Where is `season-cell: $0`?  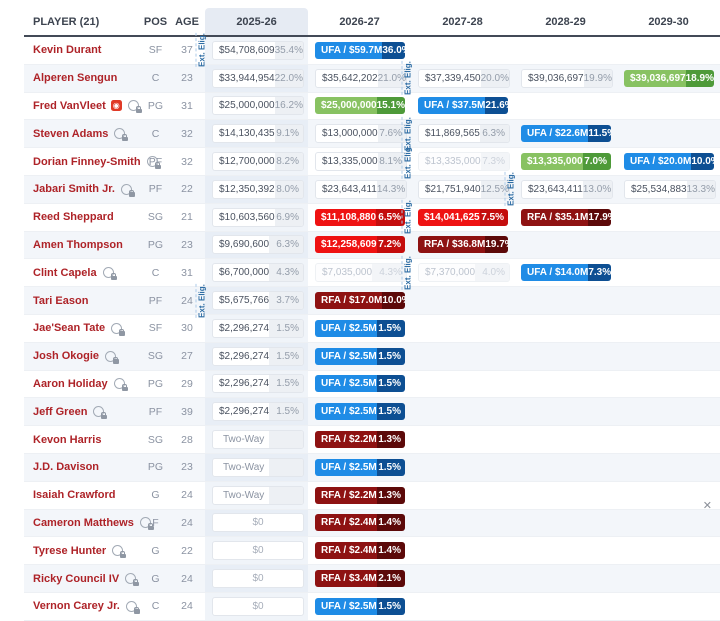 season-cell: $0 is located at coordinates (256, 578).